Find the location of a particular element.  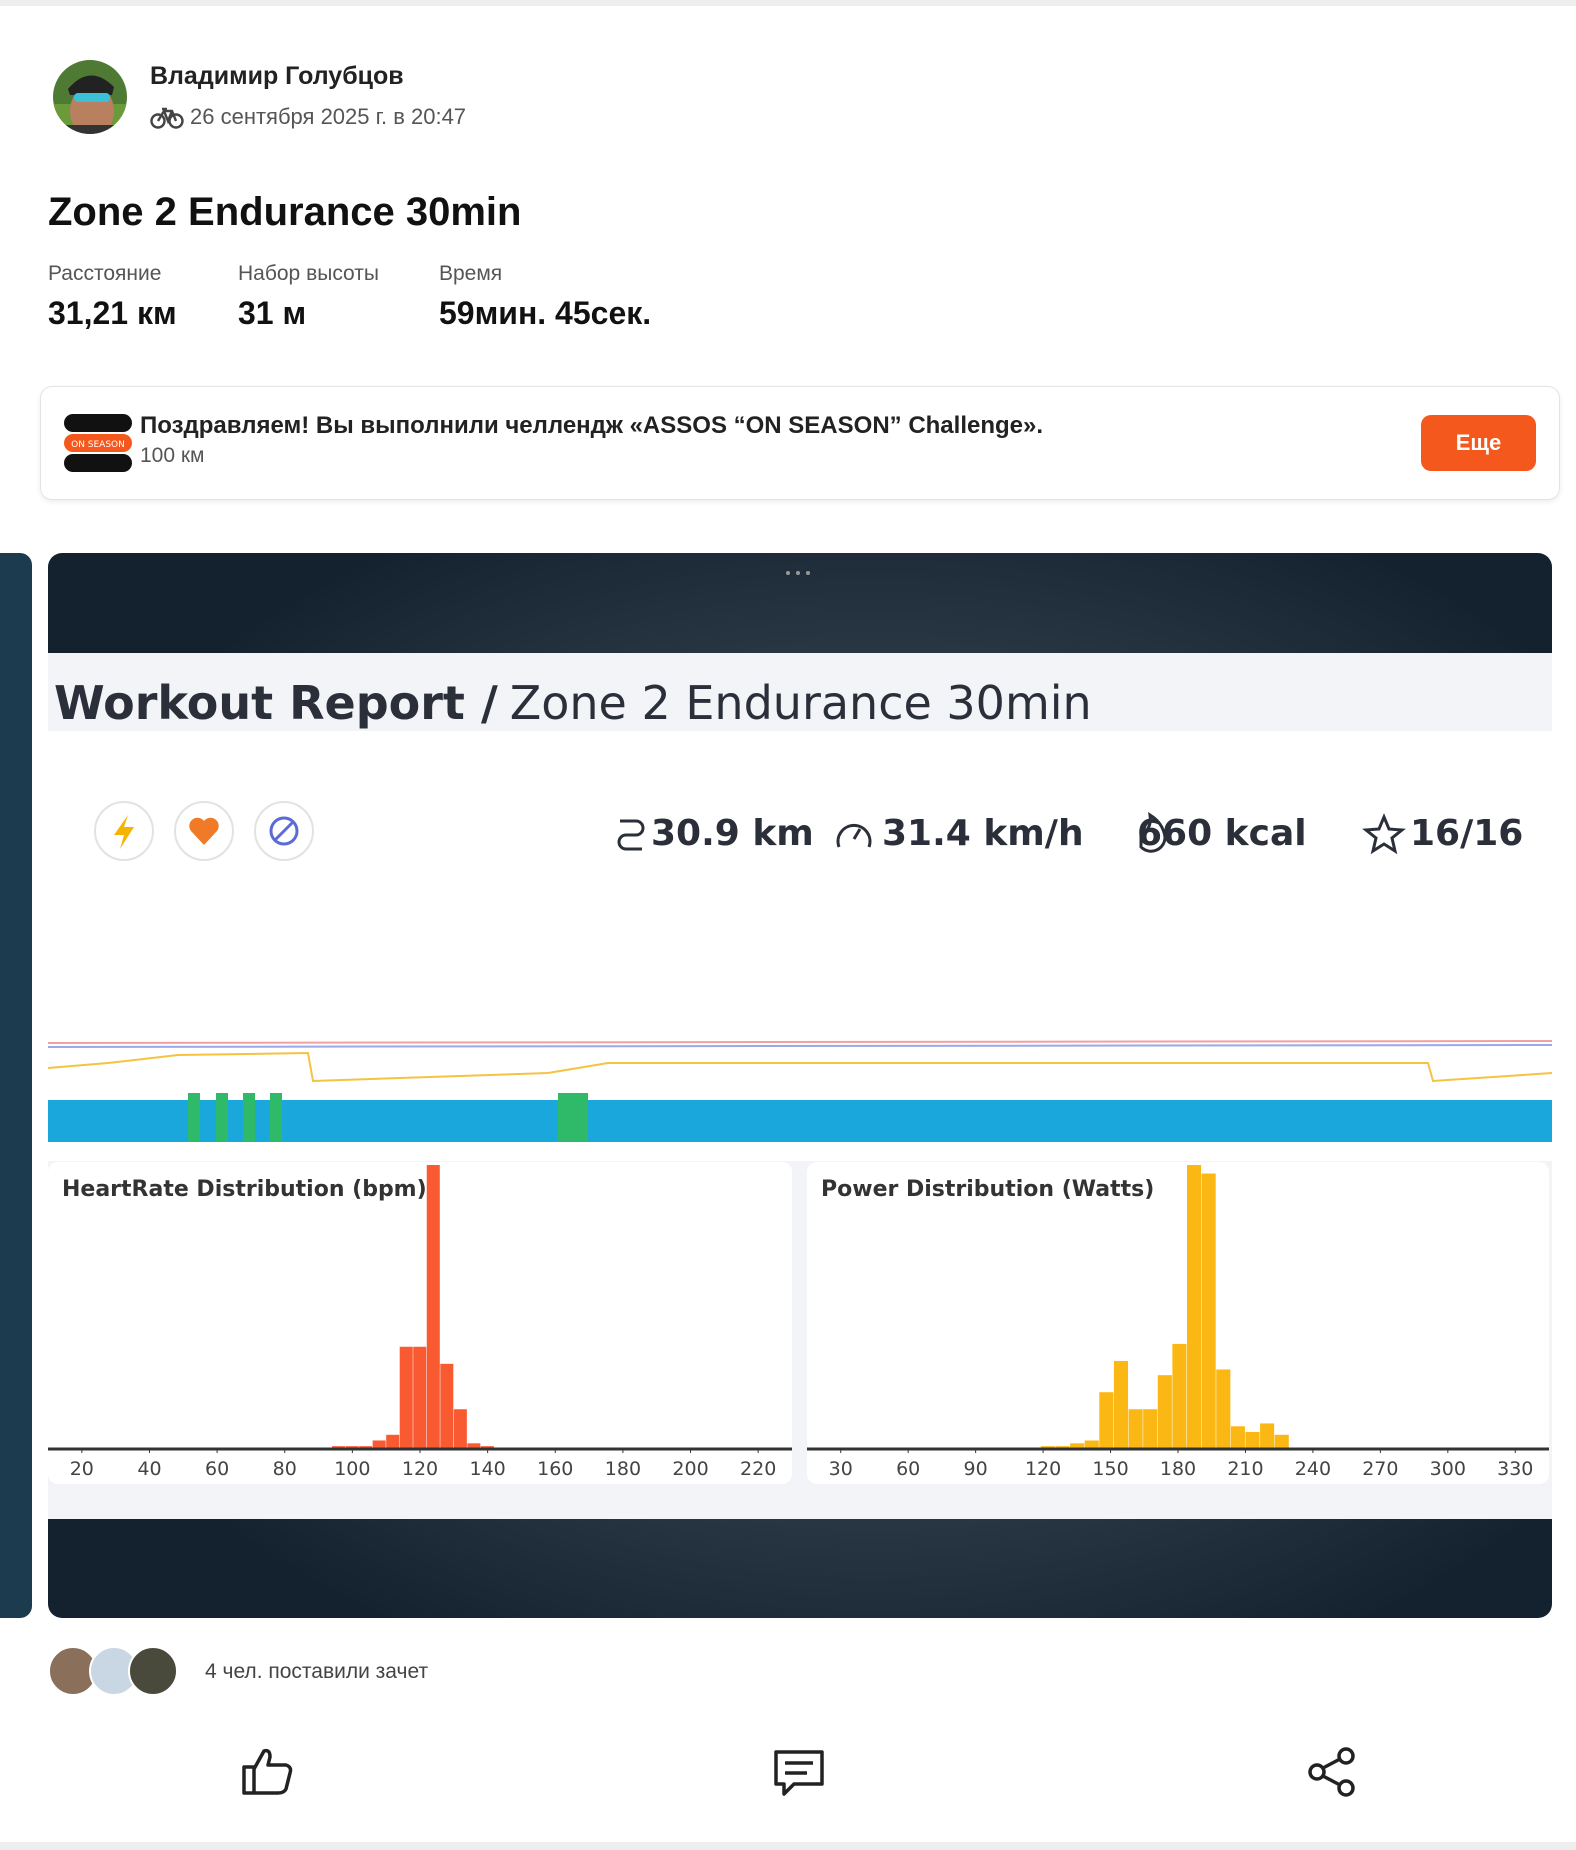

x-tick-label: 40 is located at coordinates (149, 1469).